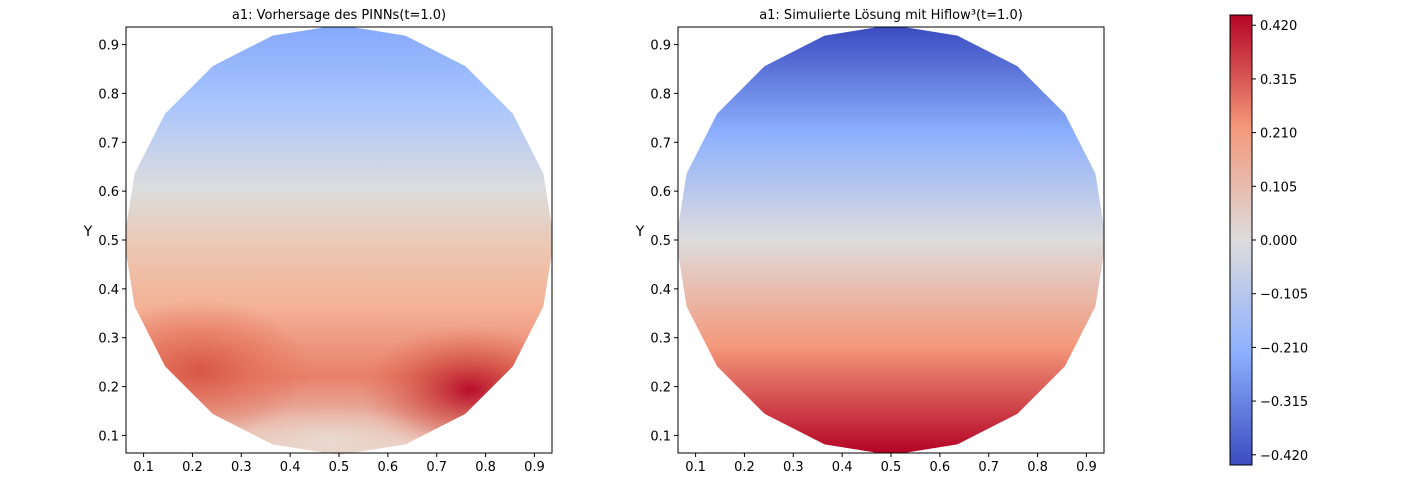 The height and width of the screenshot is (480, 1419). What do you see at coordinates (436, 467) in the screenshot?
I see `pinn-x-tick-label: 0.7` at bounding box center [436, 467].